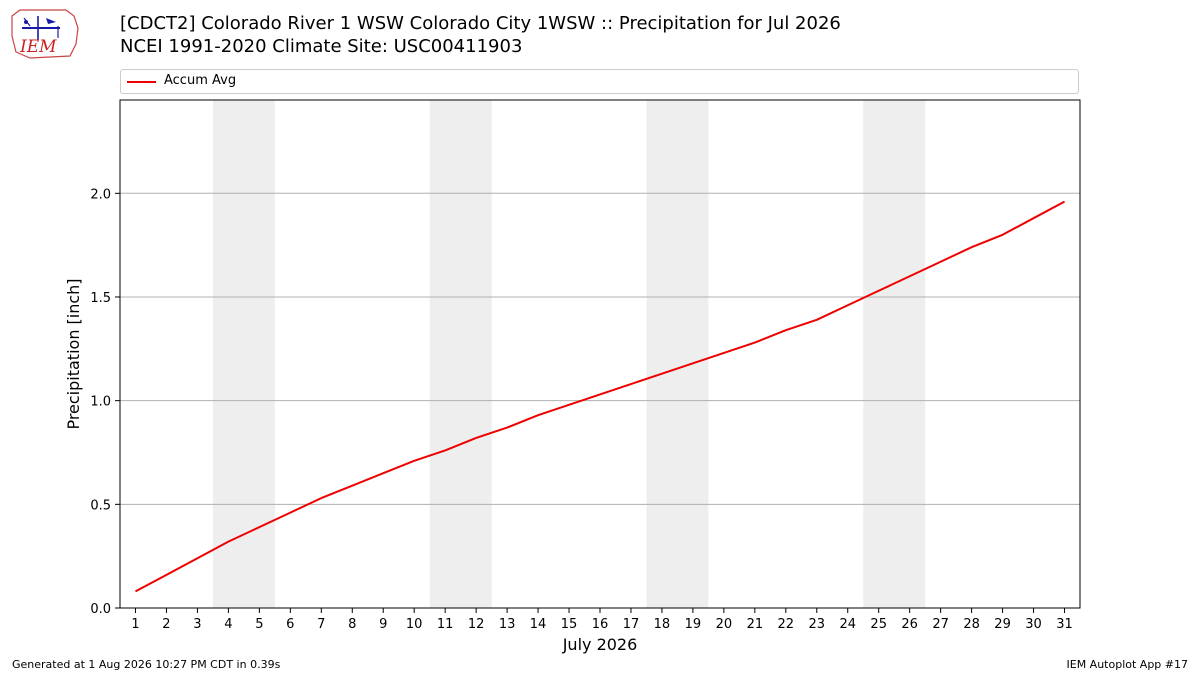 The width and height of the screenshot is (1200, 675). Describe the element at coordinates (878, 624) in the screenshot. I see `x-tick-label-25: 25` at that location.